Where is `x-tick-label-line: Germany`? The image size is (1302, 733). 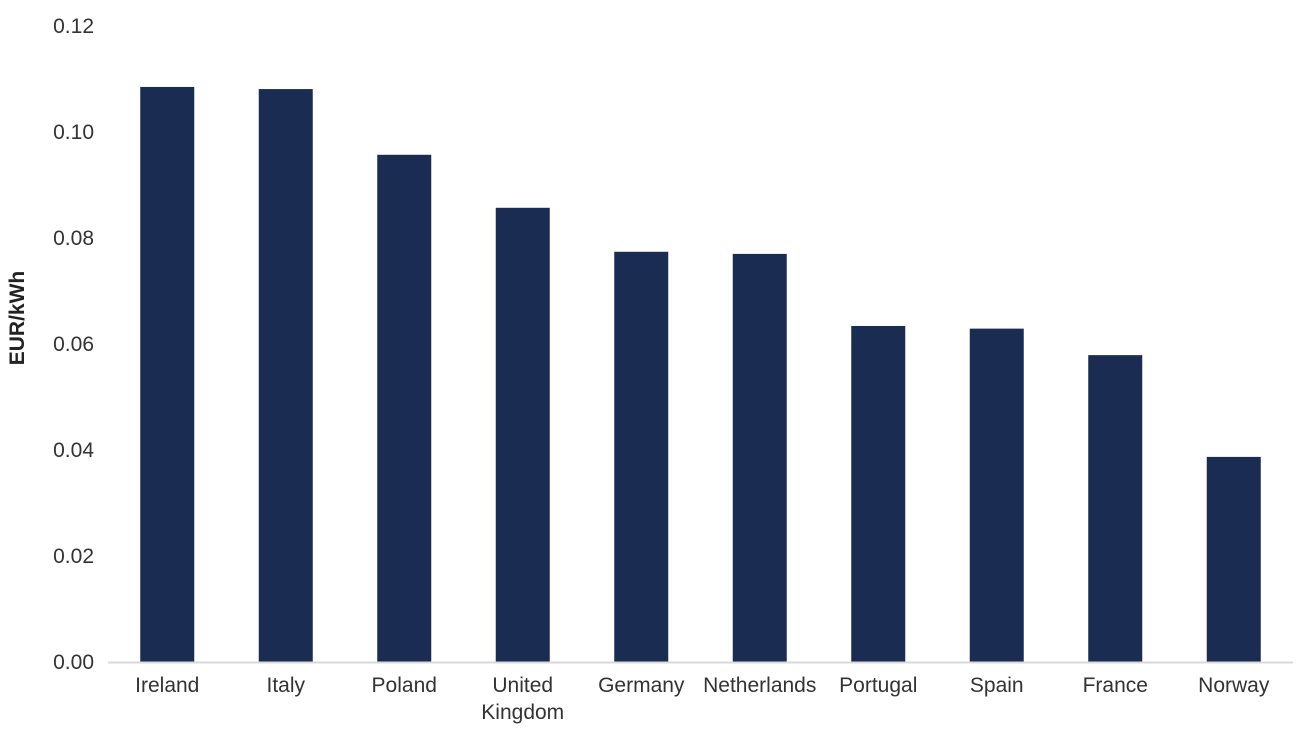
x-tick-label-line: Germany is located at coordinates (641, 685).